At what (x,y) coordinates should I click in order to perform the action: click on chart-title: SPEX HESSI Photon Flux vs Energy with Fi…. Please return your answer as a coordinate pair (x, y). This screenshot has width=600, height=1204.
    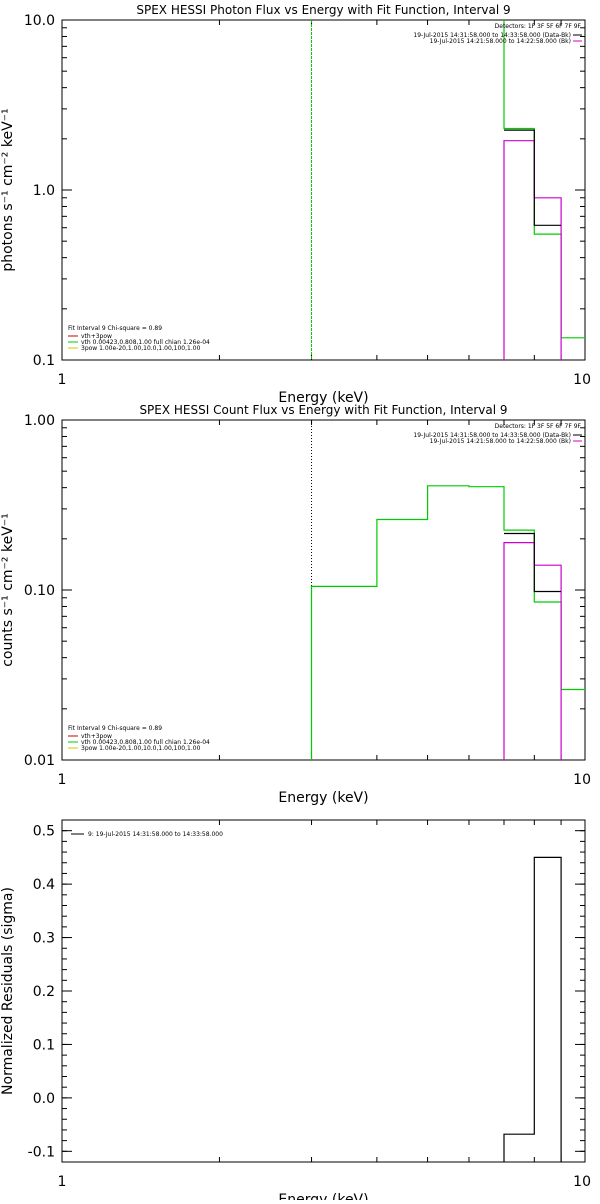
    Looking at the image, I should click on (323, 10).